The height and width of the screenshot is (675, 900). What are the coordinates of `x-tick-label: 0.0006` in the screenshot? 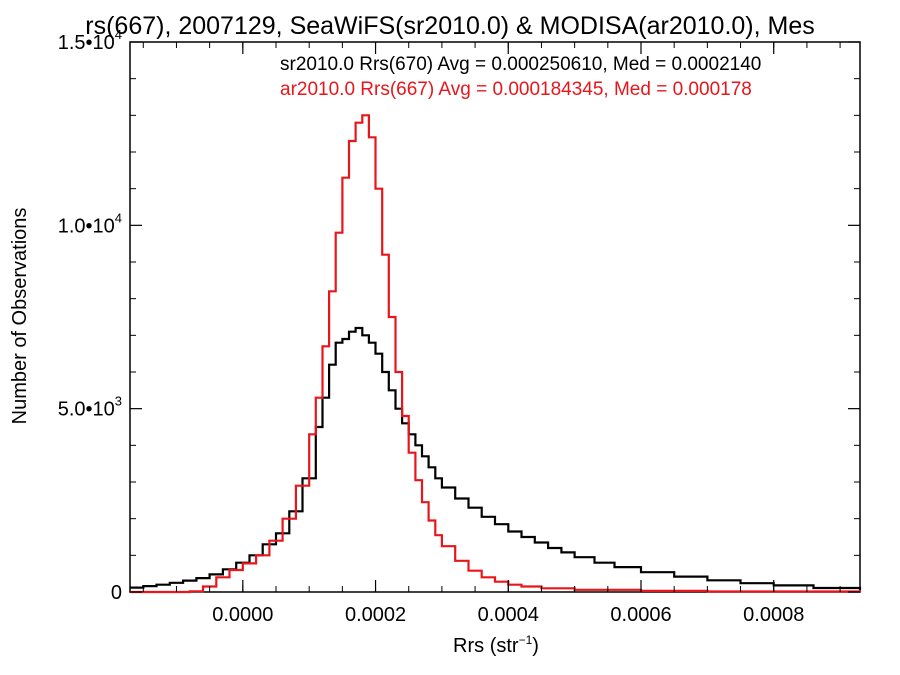 It's located at (640, 615).